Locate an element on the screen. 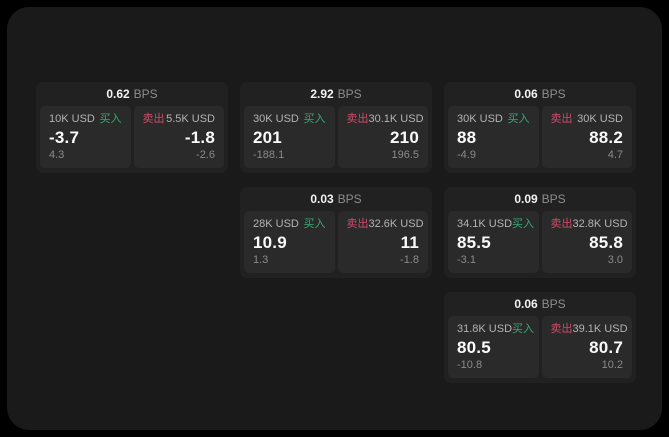 Image resolution: width=669 pixels, height=437 pixels. sell-amount: 39.1K USD is located at coordinates (600, 329).